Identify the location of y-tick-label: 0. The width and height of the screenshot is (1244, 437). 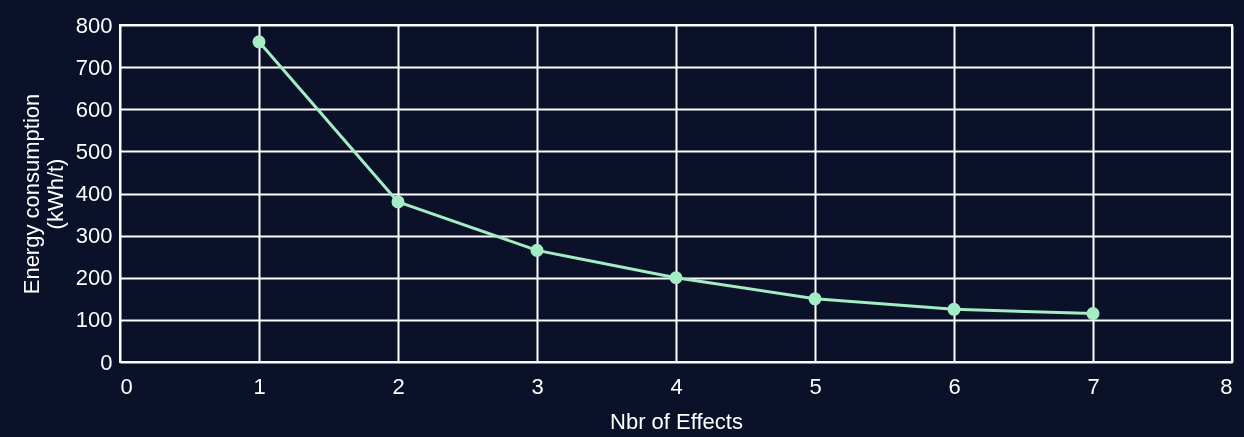
(106, 362).